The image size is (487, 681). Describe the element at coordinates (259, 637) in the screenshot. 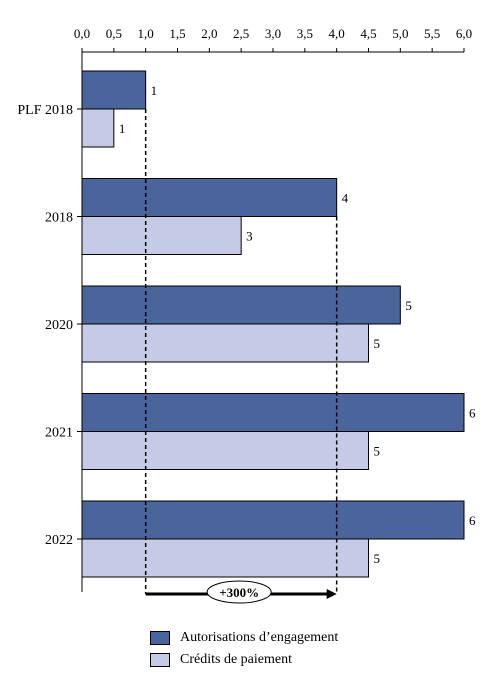

I see `legend-label-ae: Autorisations d’engagement` at that location.